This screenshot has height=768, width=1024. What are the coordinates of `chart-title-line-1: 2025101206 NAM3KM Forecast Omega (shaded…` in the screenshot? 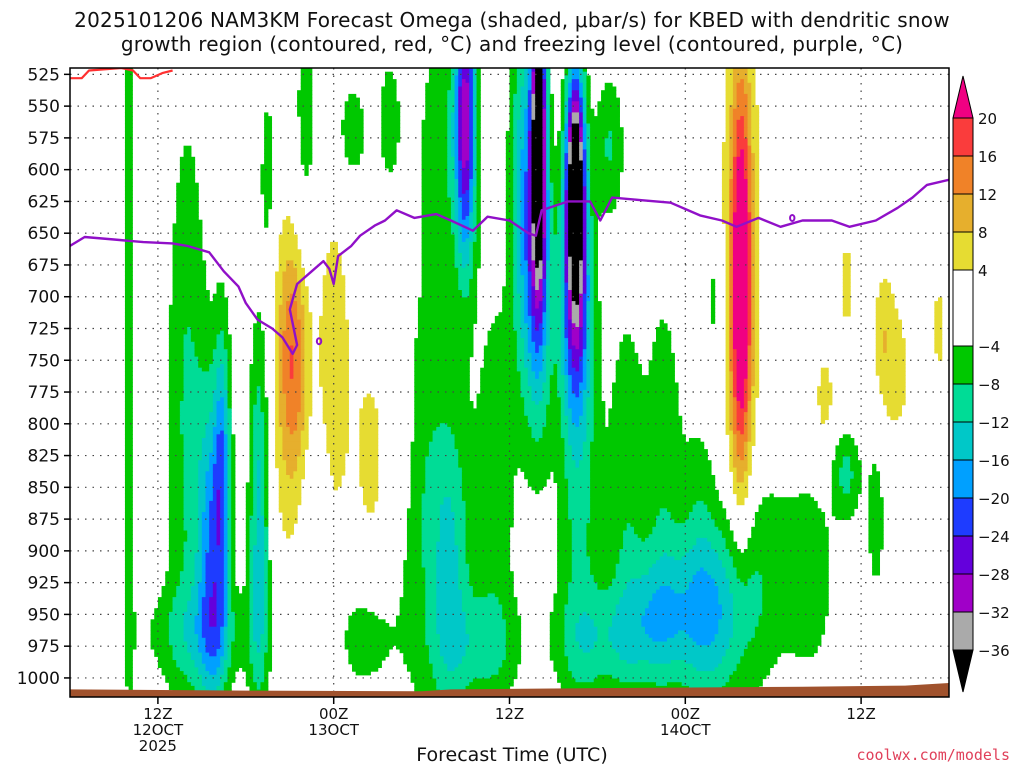 It's located at (512, 20).